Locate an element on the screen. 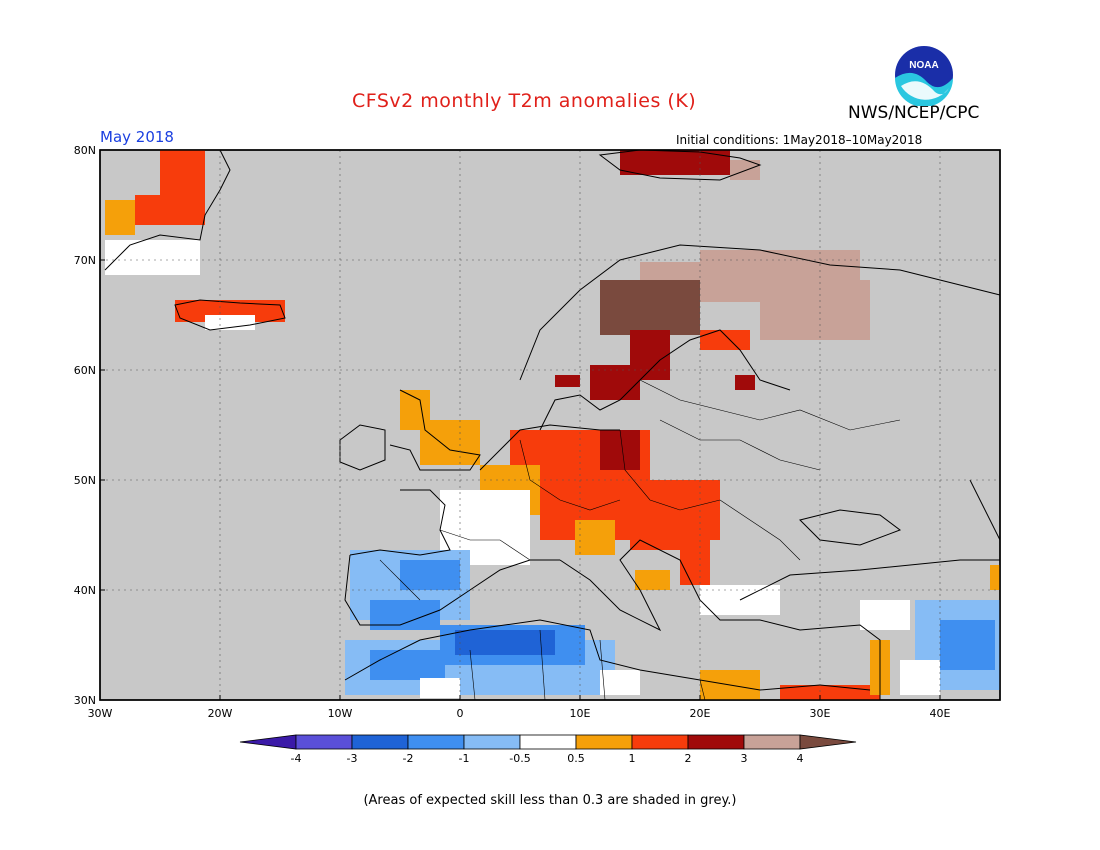  longitude-label: 10W is located at coordinates (340, 713).